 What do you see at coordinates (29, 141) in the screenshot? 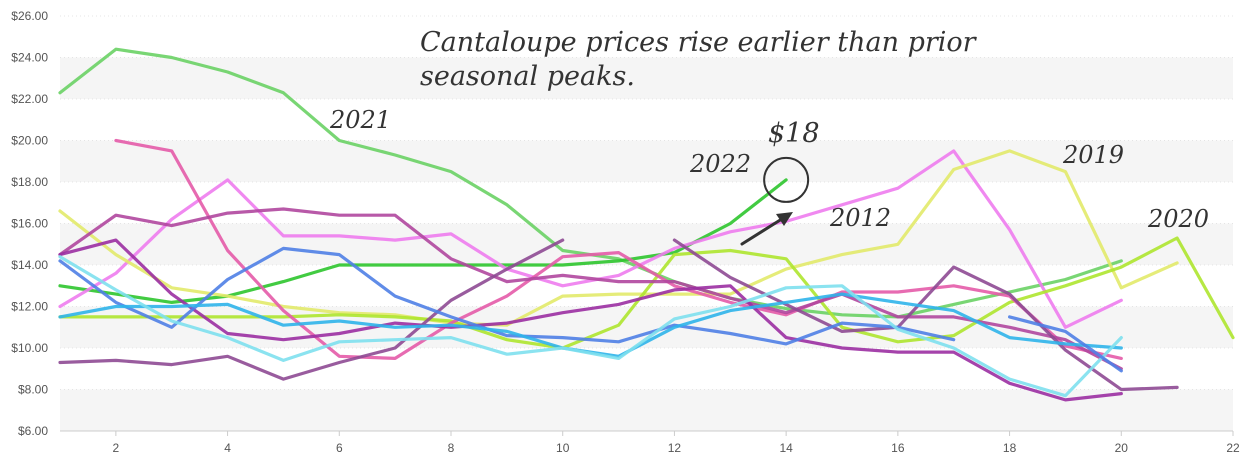
I see `y-tick-label: $20.00` at bounding box center [29, 141].